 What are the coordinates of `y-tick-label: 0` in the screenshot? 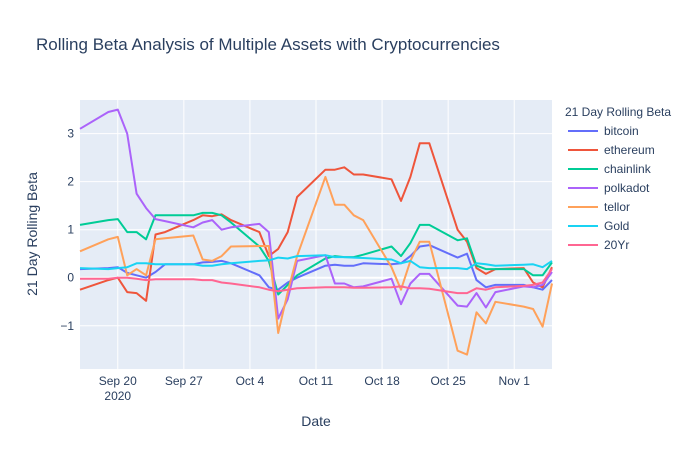 It's located at (70, 278).